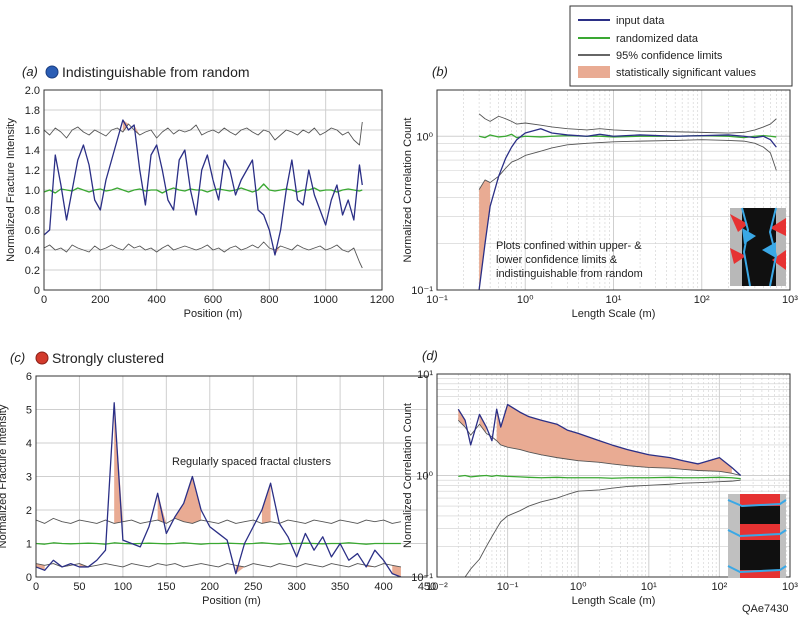 The height and width of the screenshot is (622, 800). Describe the element at coordinates (758, 247) in the screenshot. I see `panel-b-inset-image` at that location.